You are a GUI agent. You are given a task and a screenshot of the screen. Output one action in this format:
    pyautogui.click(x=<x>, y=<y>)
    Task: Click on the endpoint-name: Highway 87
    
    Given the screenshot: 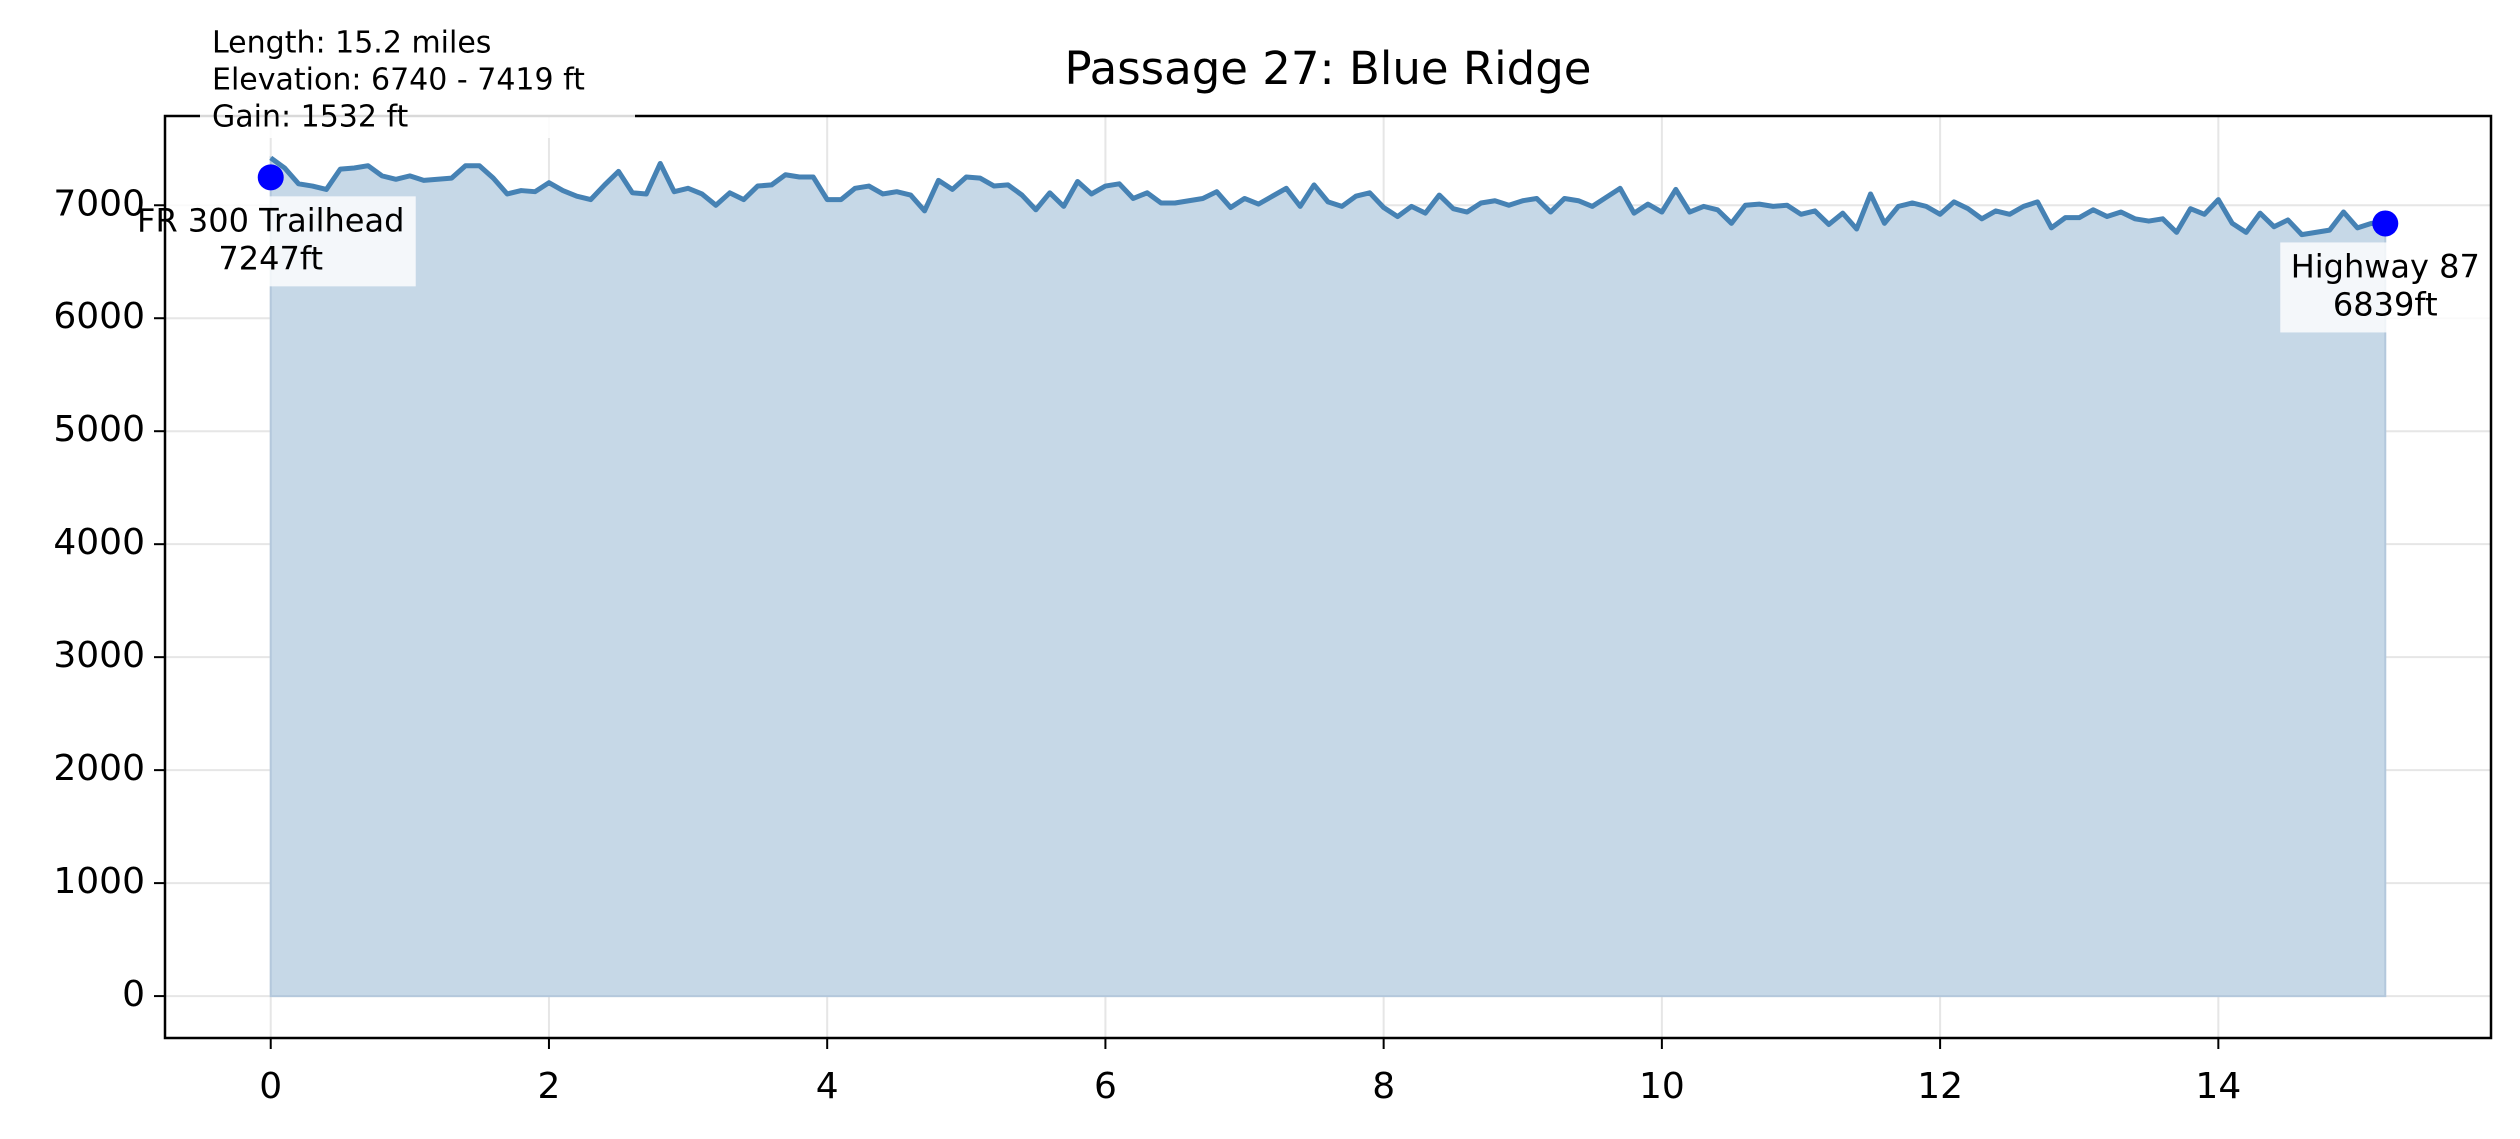 What is the action you would take?
    pyautogui.click(x=2385, y=266)
    